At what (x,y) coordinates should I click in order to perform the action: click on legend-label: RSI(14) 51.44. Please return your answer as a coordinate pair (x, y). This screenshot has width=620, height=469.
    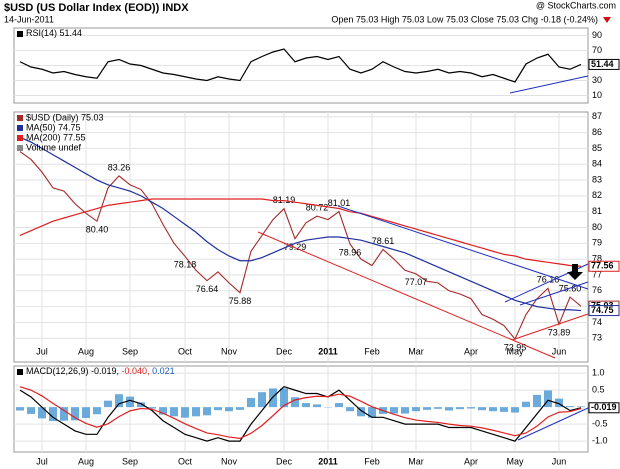
    Looking at the image, I should click on (54, 33).